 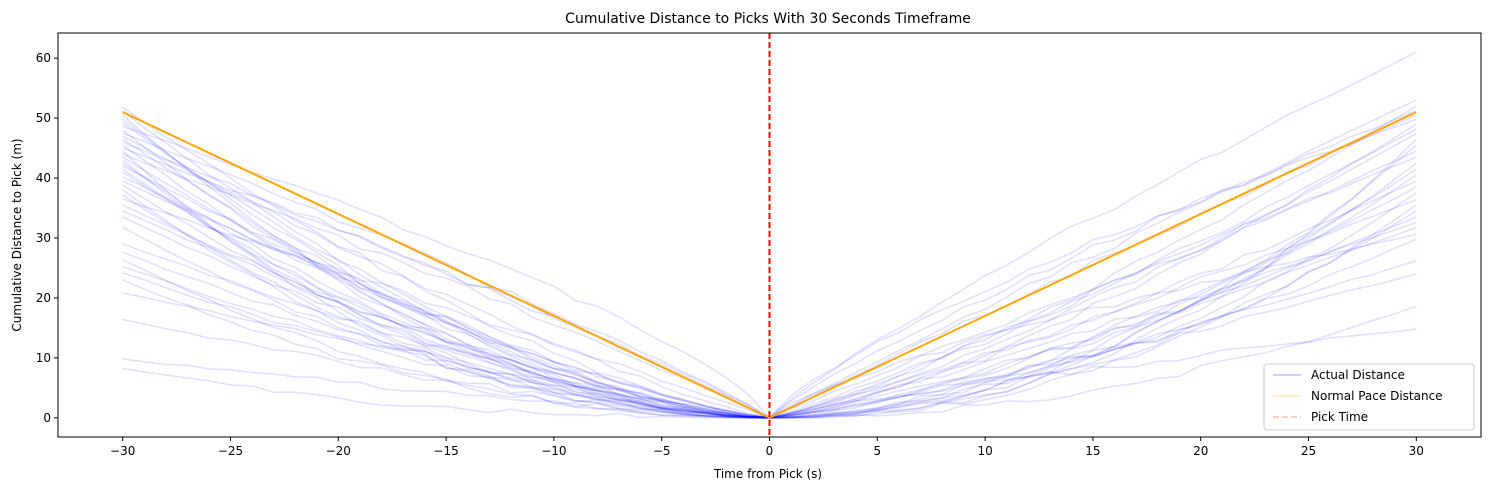 What do you see at coordinates (43, 238) in the screenshot?
I see `y-tick-label-3: 30` at bounding box center [43, 238].